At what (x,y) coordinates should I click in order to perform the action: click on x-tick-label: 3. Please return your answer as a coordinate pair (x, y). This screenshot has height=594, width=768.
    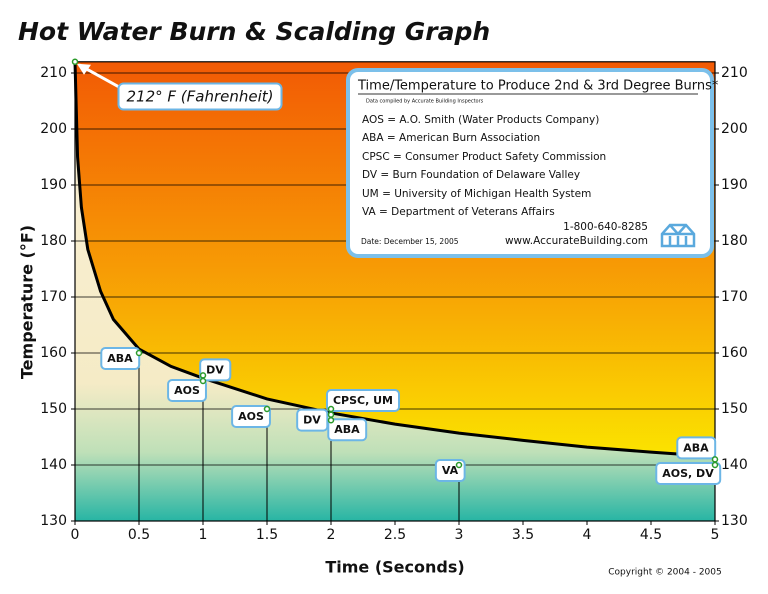
    Looking at the image, I should click on (459, 535).